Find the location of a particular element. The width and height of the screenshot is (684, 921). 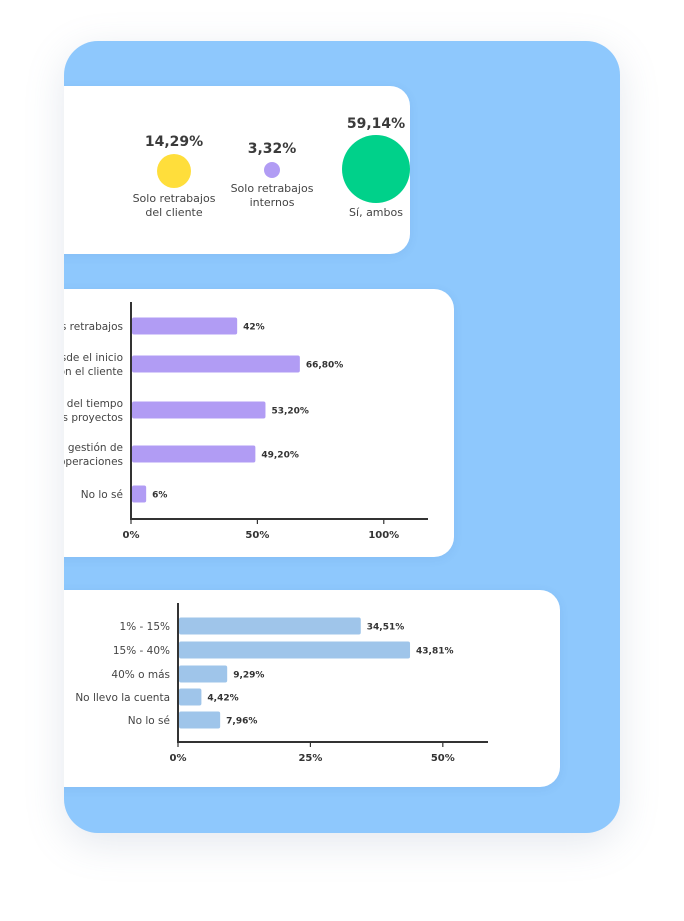

bar-value-label: 6% is located at coordinates (159, 496).